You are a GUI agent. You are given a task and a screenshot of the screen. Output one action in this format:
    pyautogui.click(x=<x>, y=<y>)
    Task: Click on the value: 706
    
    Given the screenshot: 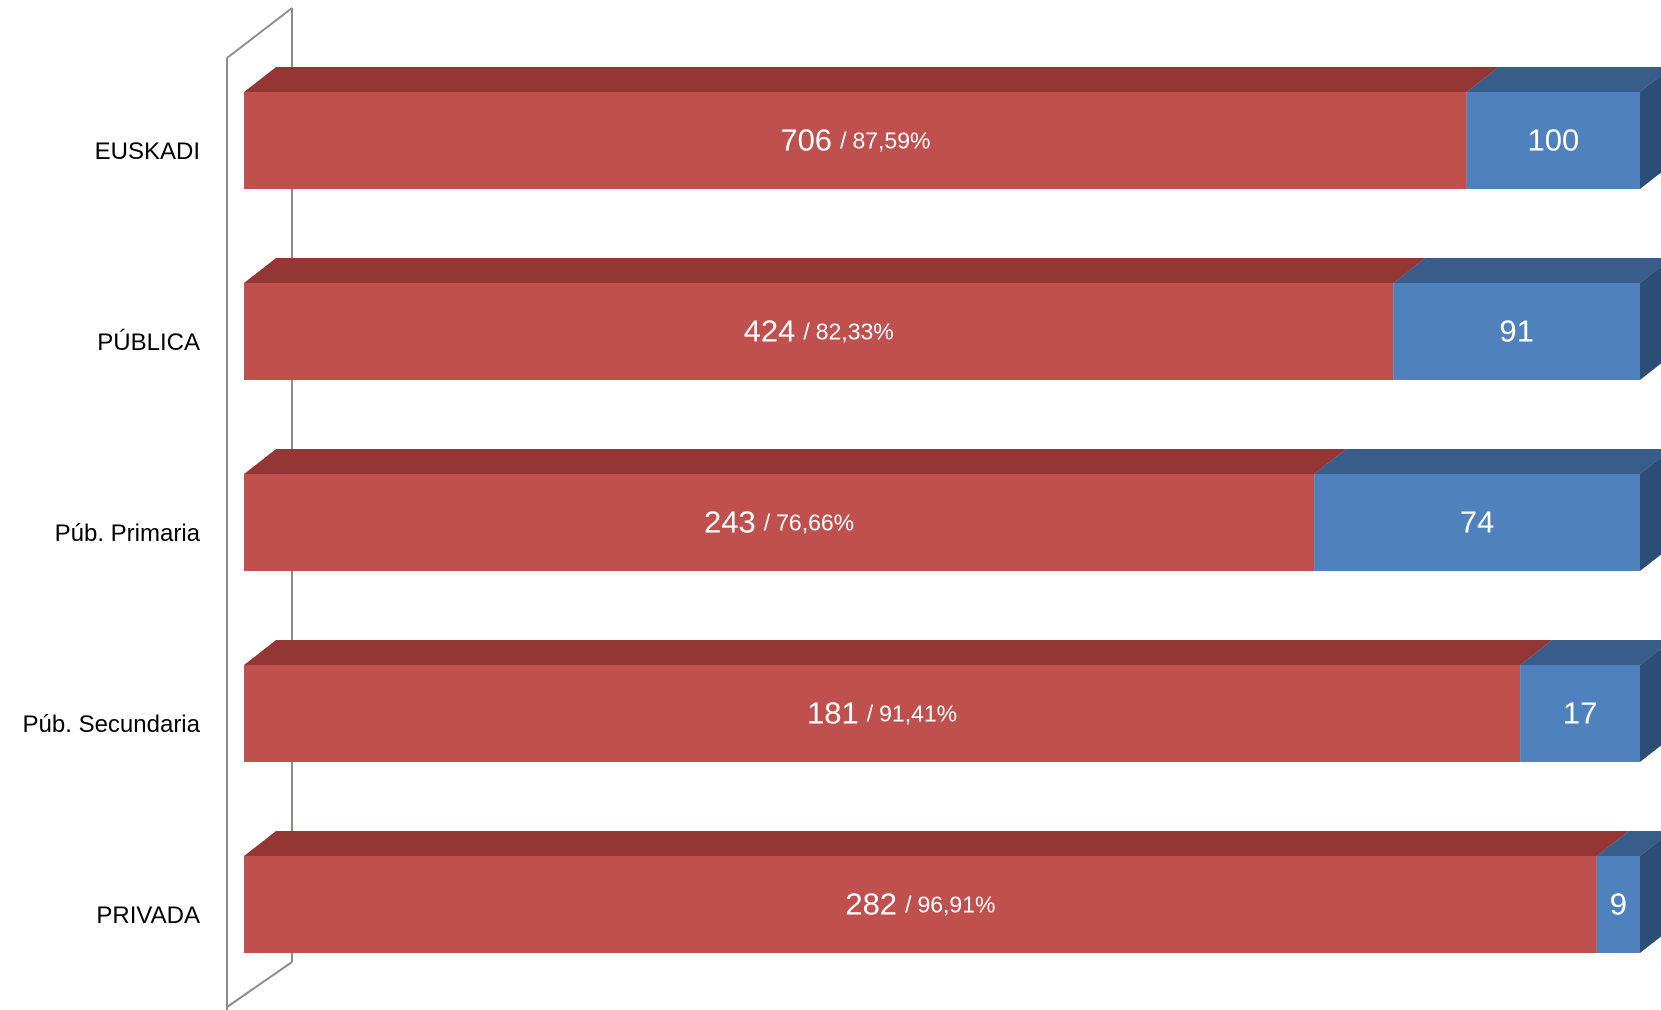 What is the action you would take?
    pyautogui.click(x=806, y=140)
    